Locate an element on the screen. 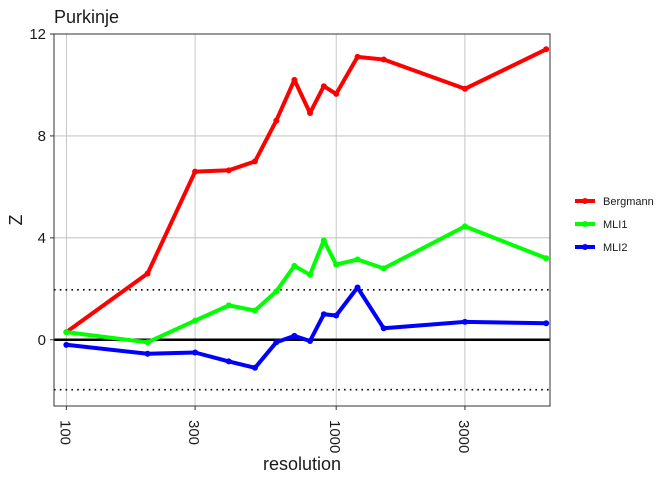  legend-label-mli1: MLI1 is located at coordinates (615, 225).